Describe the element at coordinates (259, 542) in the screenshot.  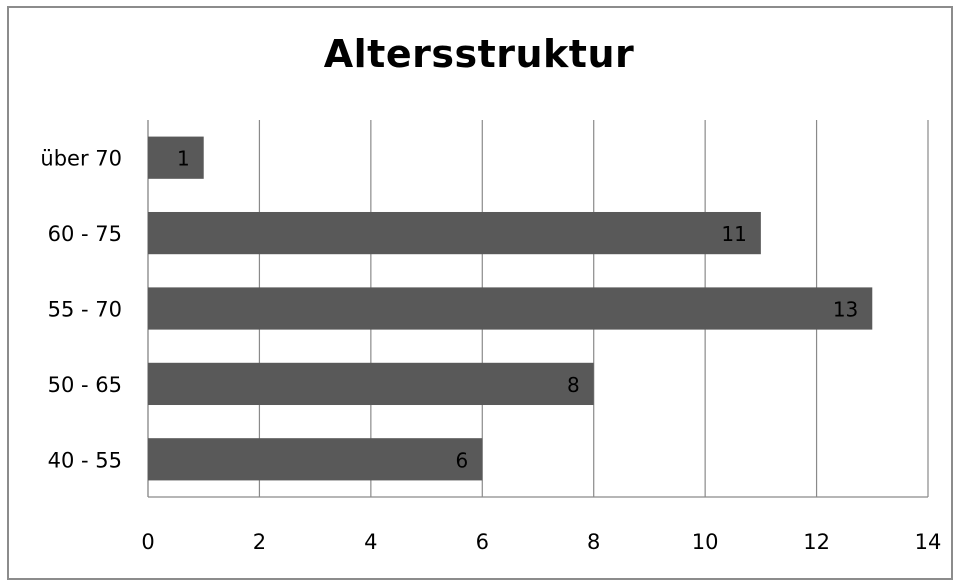
I see `x-tick-label: 2` at that location.